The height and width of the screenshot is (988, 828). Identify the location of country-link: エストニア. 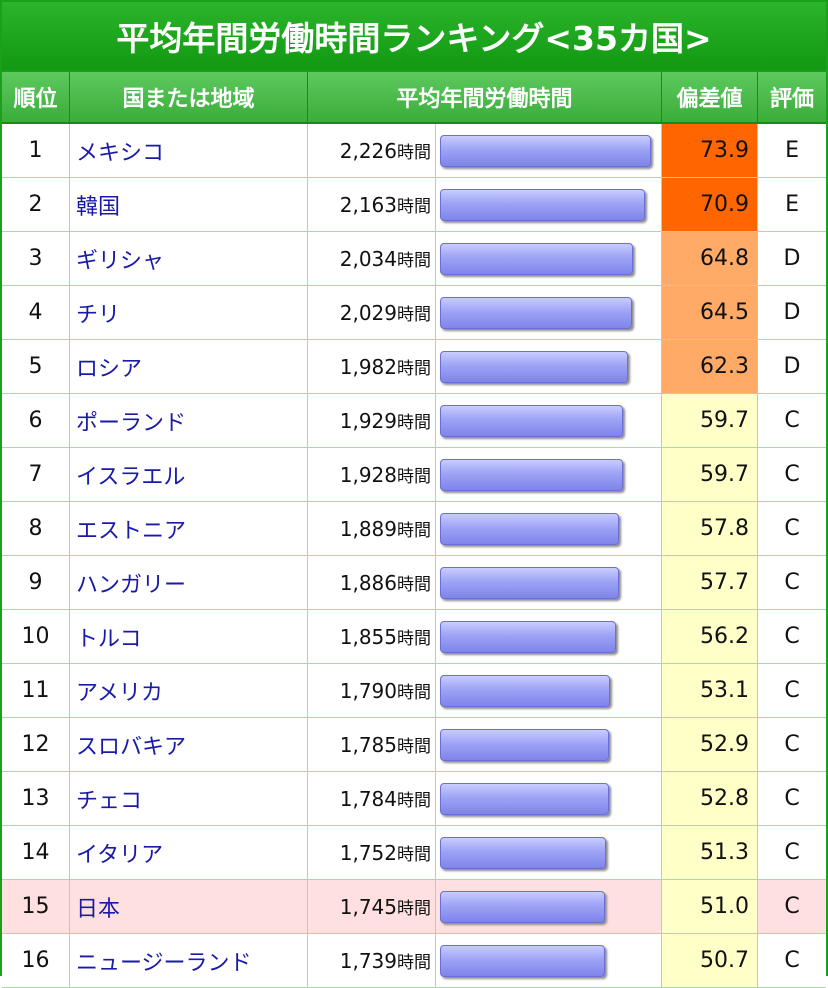
(189, 529).